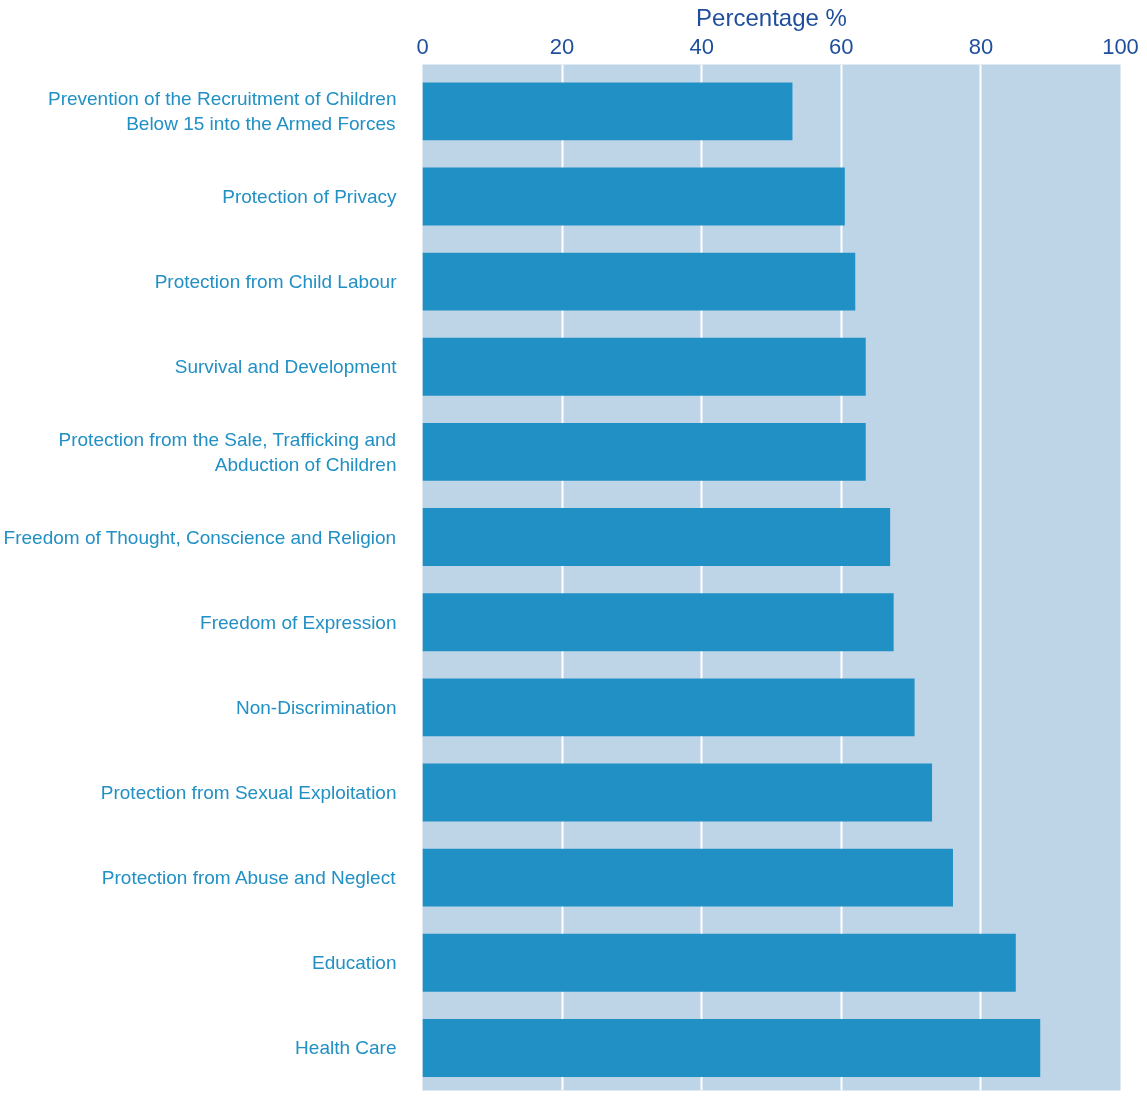 The width and height of the screenshot is (1147, 1107). I want to click on y-tick-label: Freedom of Thought, Conscience and Religion, so click(200, 537).